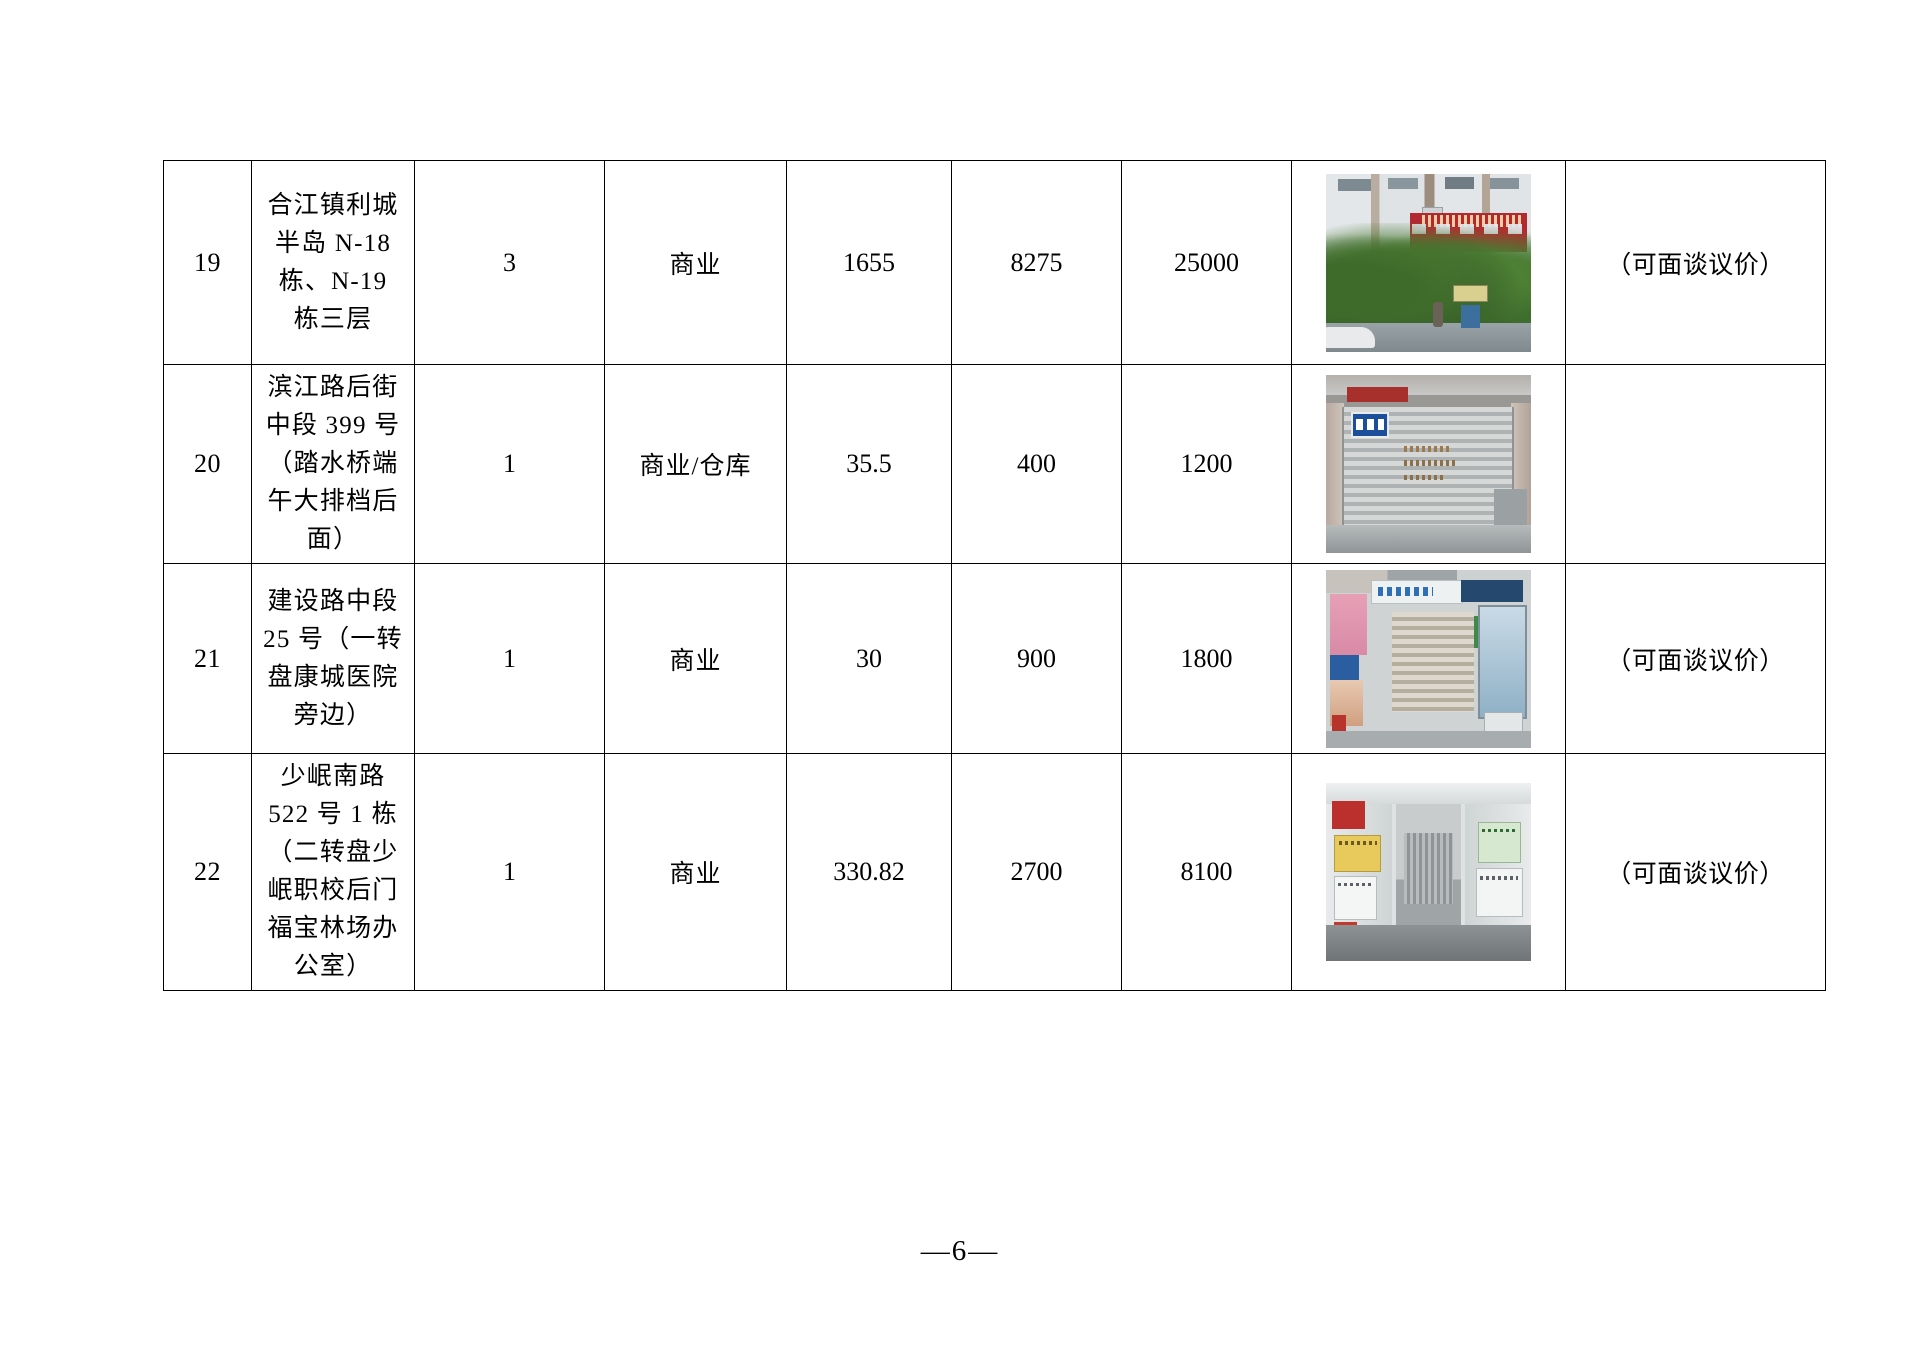 Image resolution: width=1920 pixels, height=1357 pixels. What do you see at coordinates (509, 262) in the screenshot?
I see `row-count: 3` at bounding box center [509, 262].